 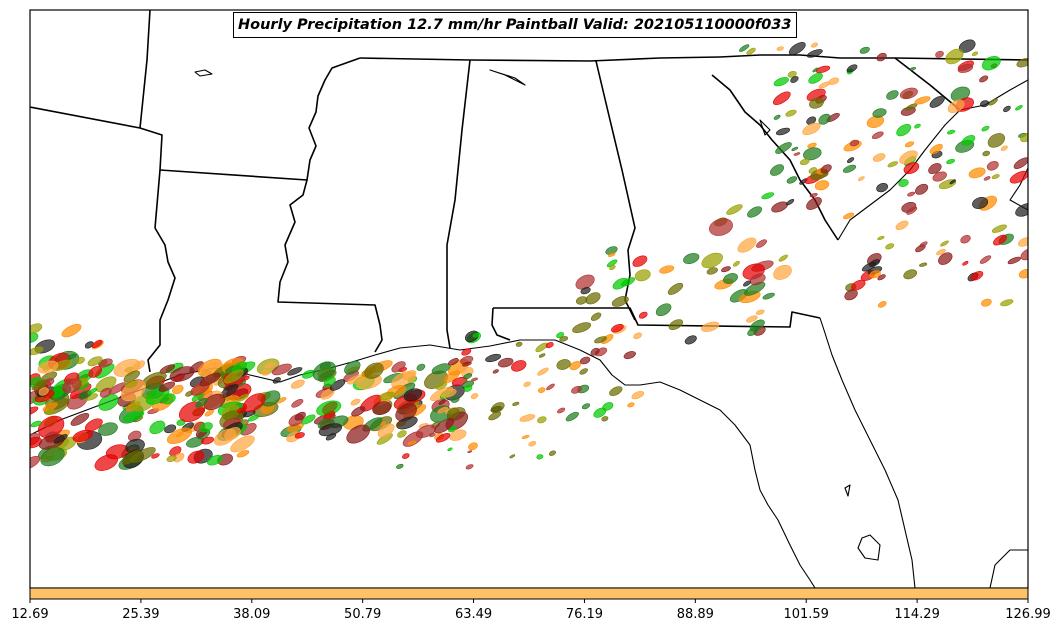 I want to click on colorbar, so click(x=529, y=593).